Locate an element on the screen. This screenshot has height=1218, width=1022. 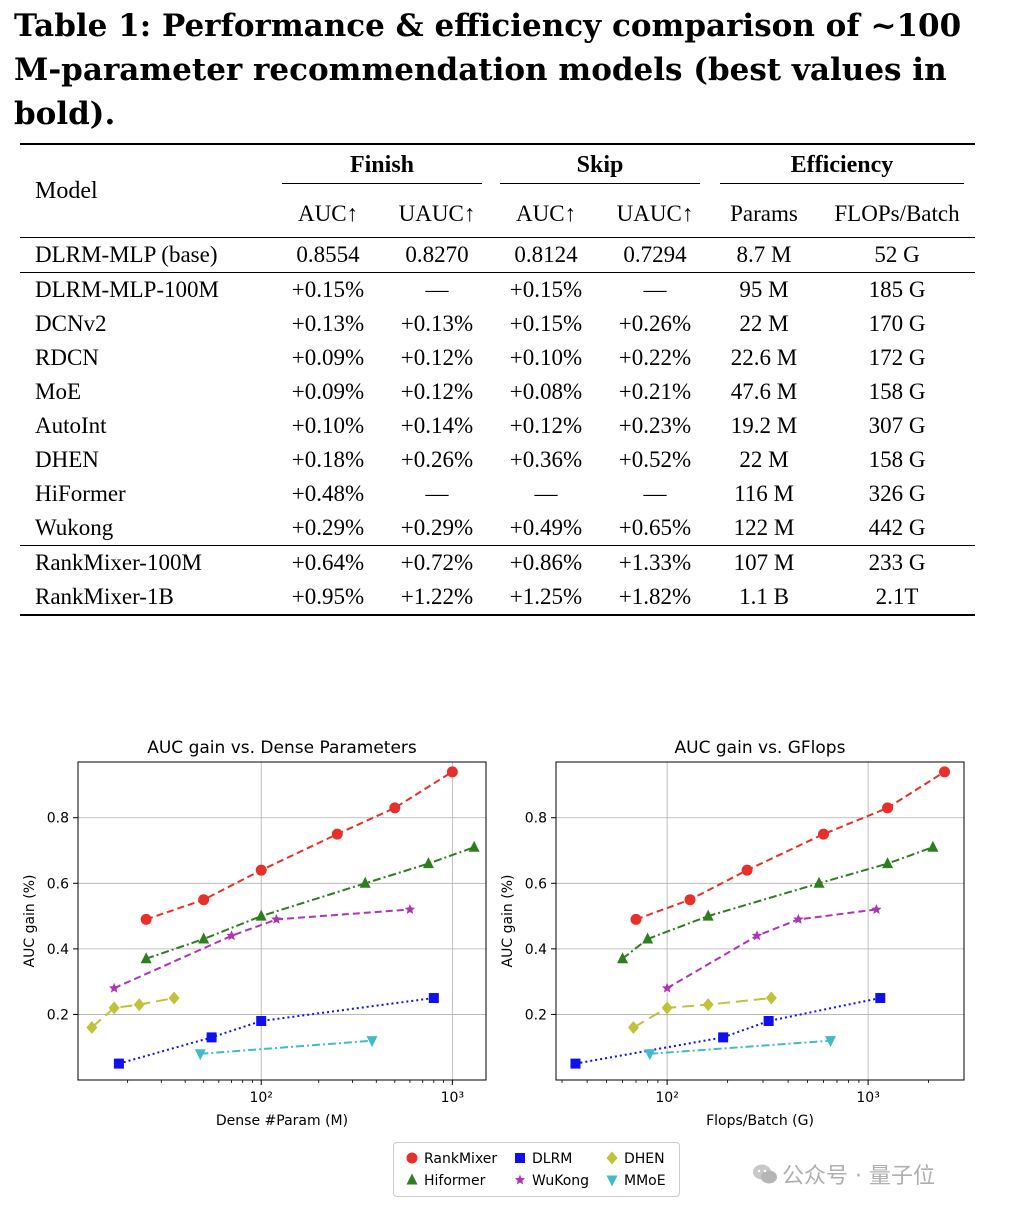
table-cell: +0.12% is located at coordinates (546, 425).